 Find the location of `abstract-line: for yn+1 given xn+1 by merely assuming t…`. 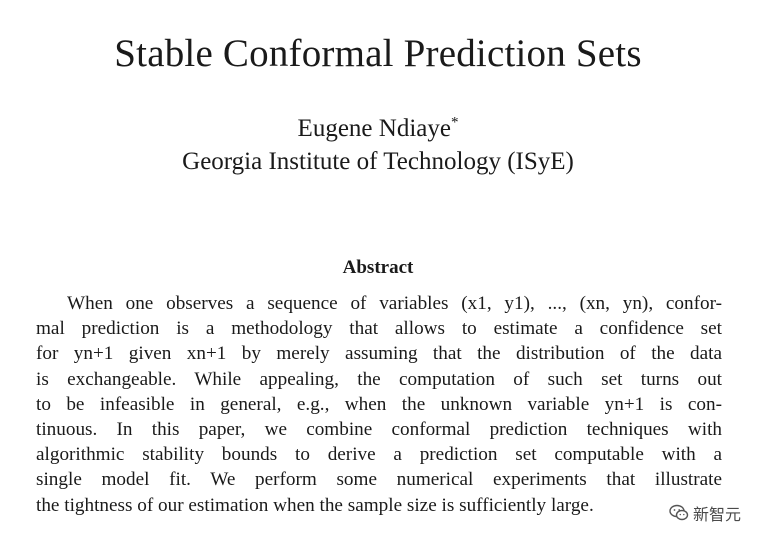

abstract-line: for yn+1 given xn+1 by merely assuming t… is located at coordinates (379, 354).